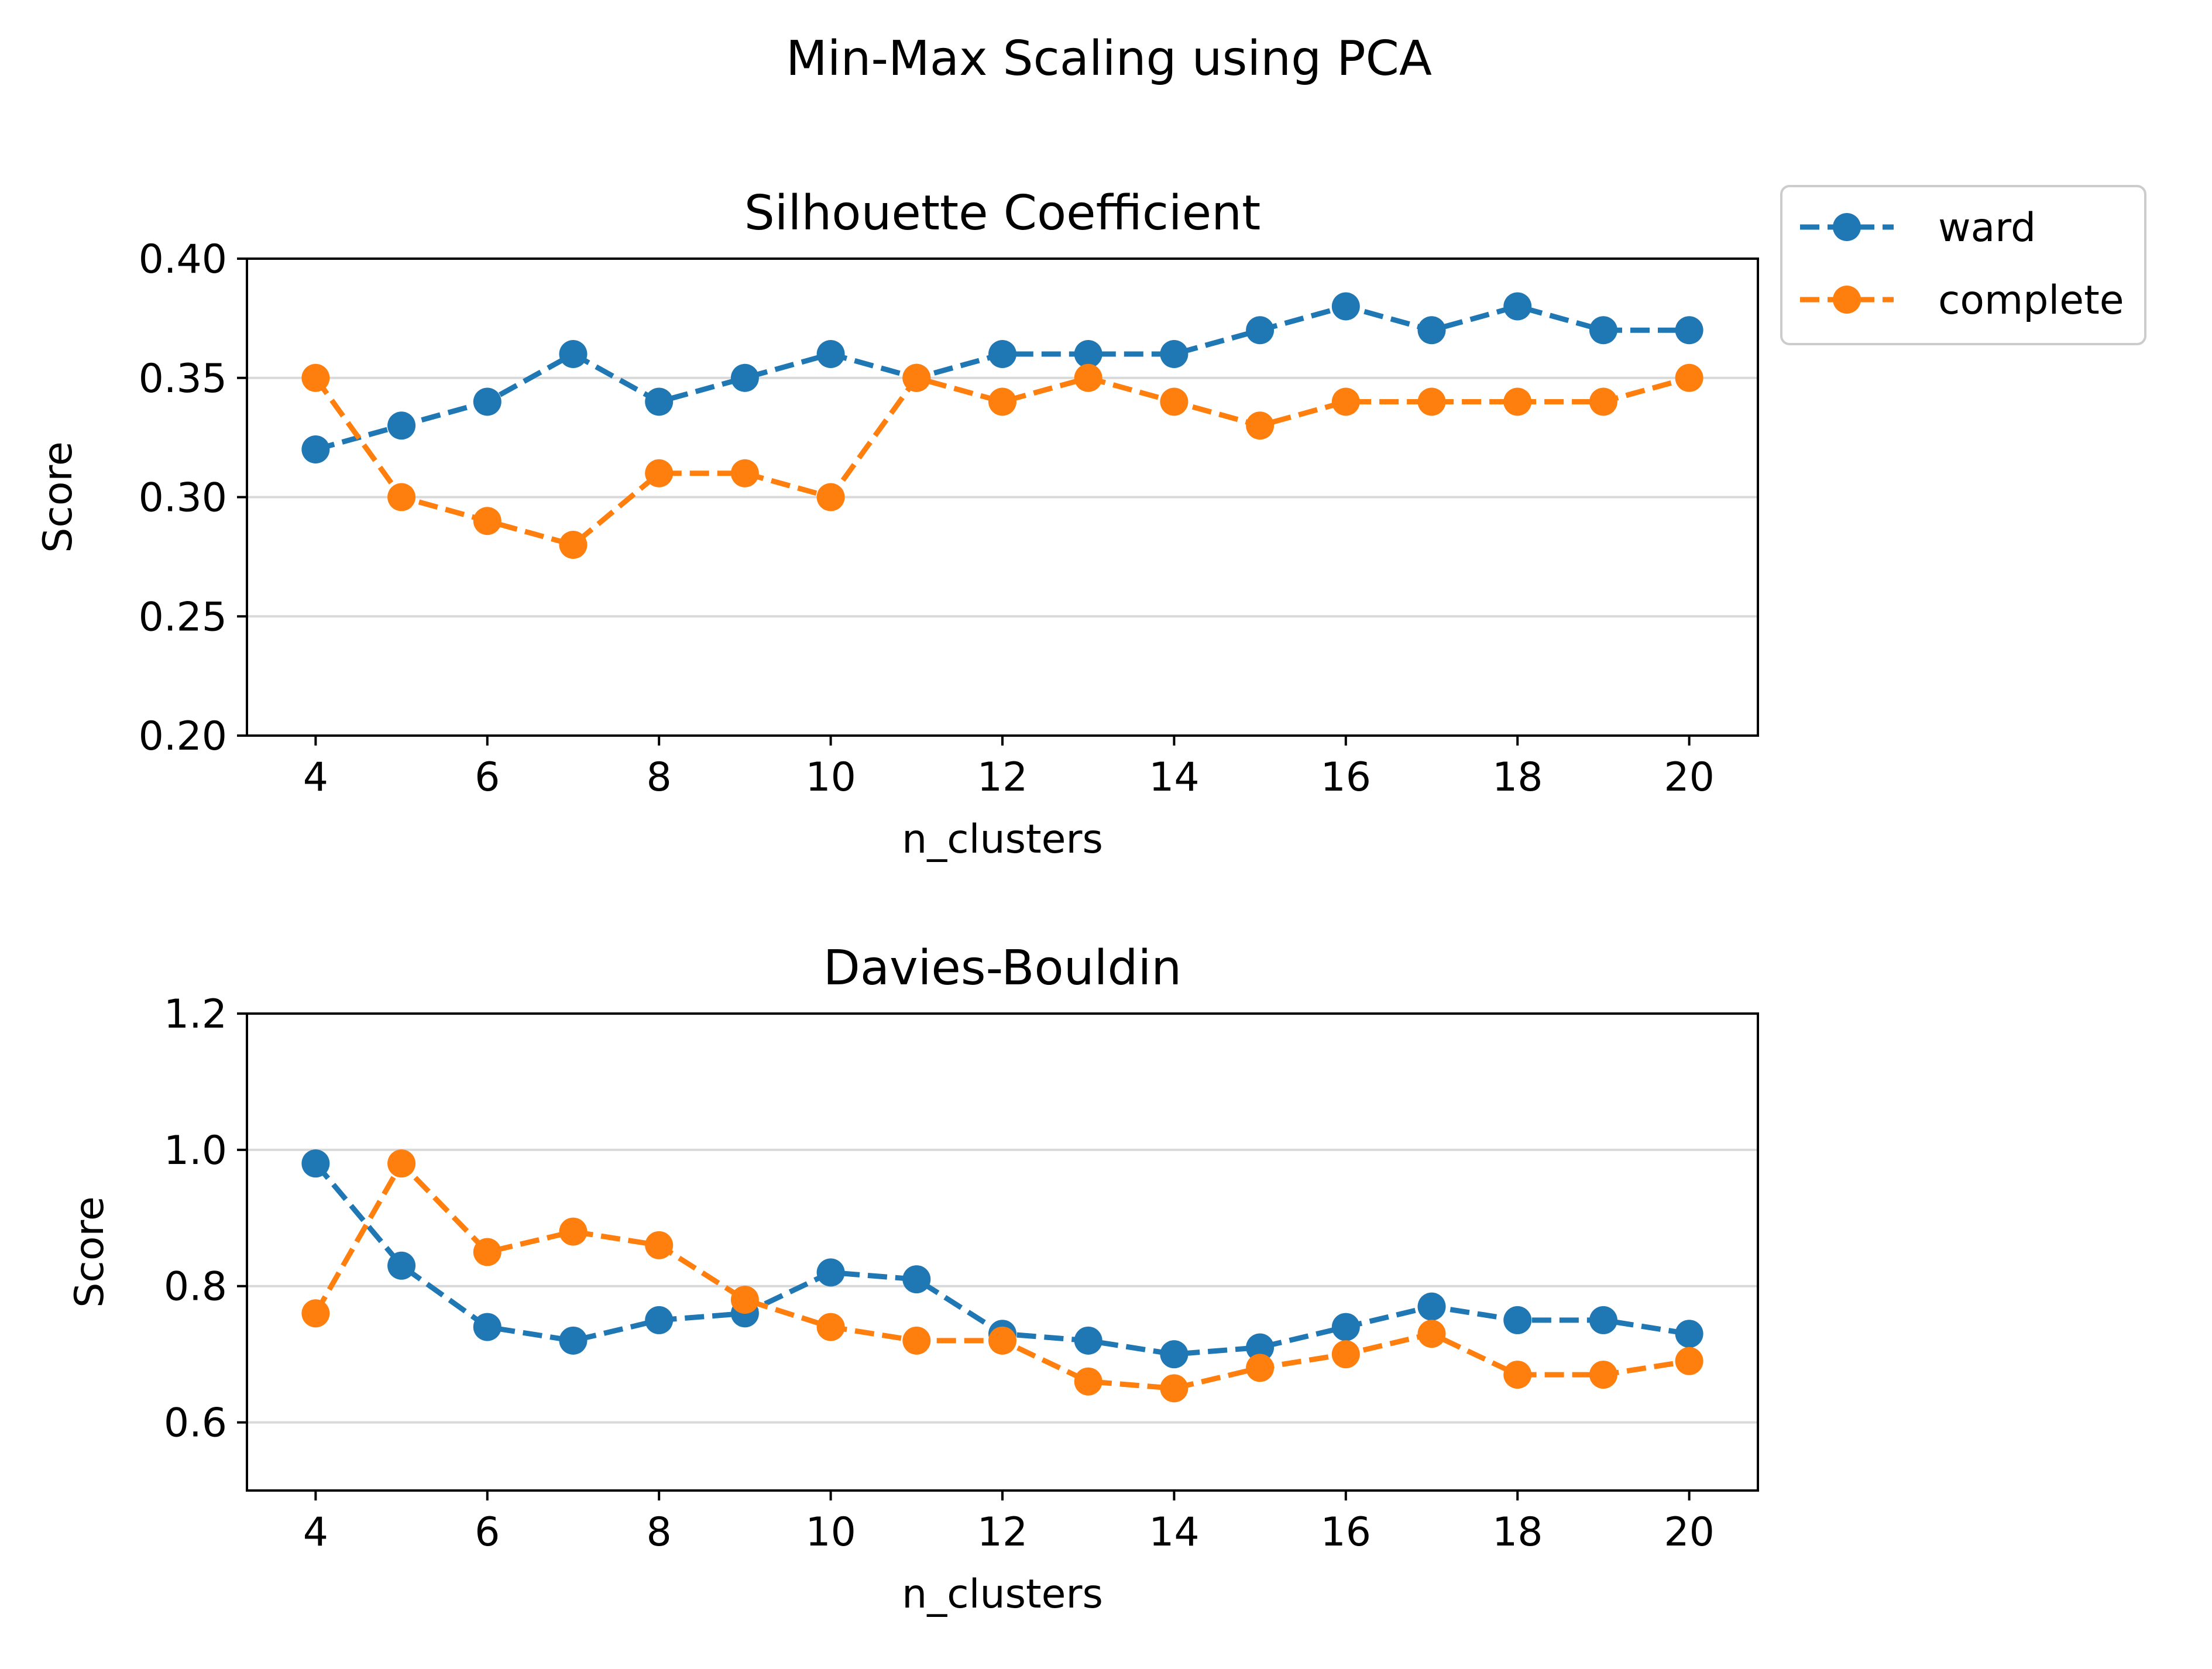 Image resolution: width=2212 pixels, height=1669 pixels. I want to click on figure-title: Min-Max Scaling using PCA, so click(1109, 59).